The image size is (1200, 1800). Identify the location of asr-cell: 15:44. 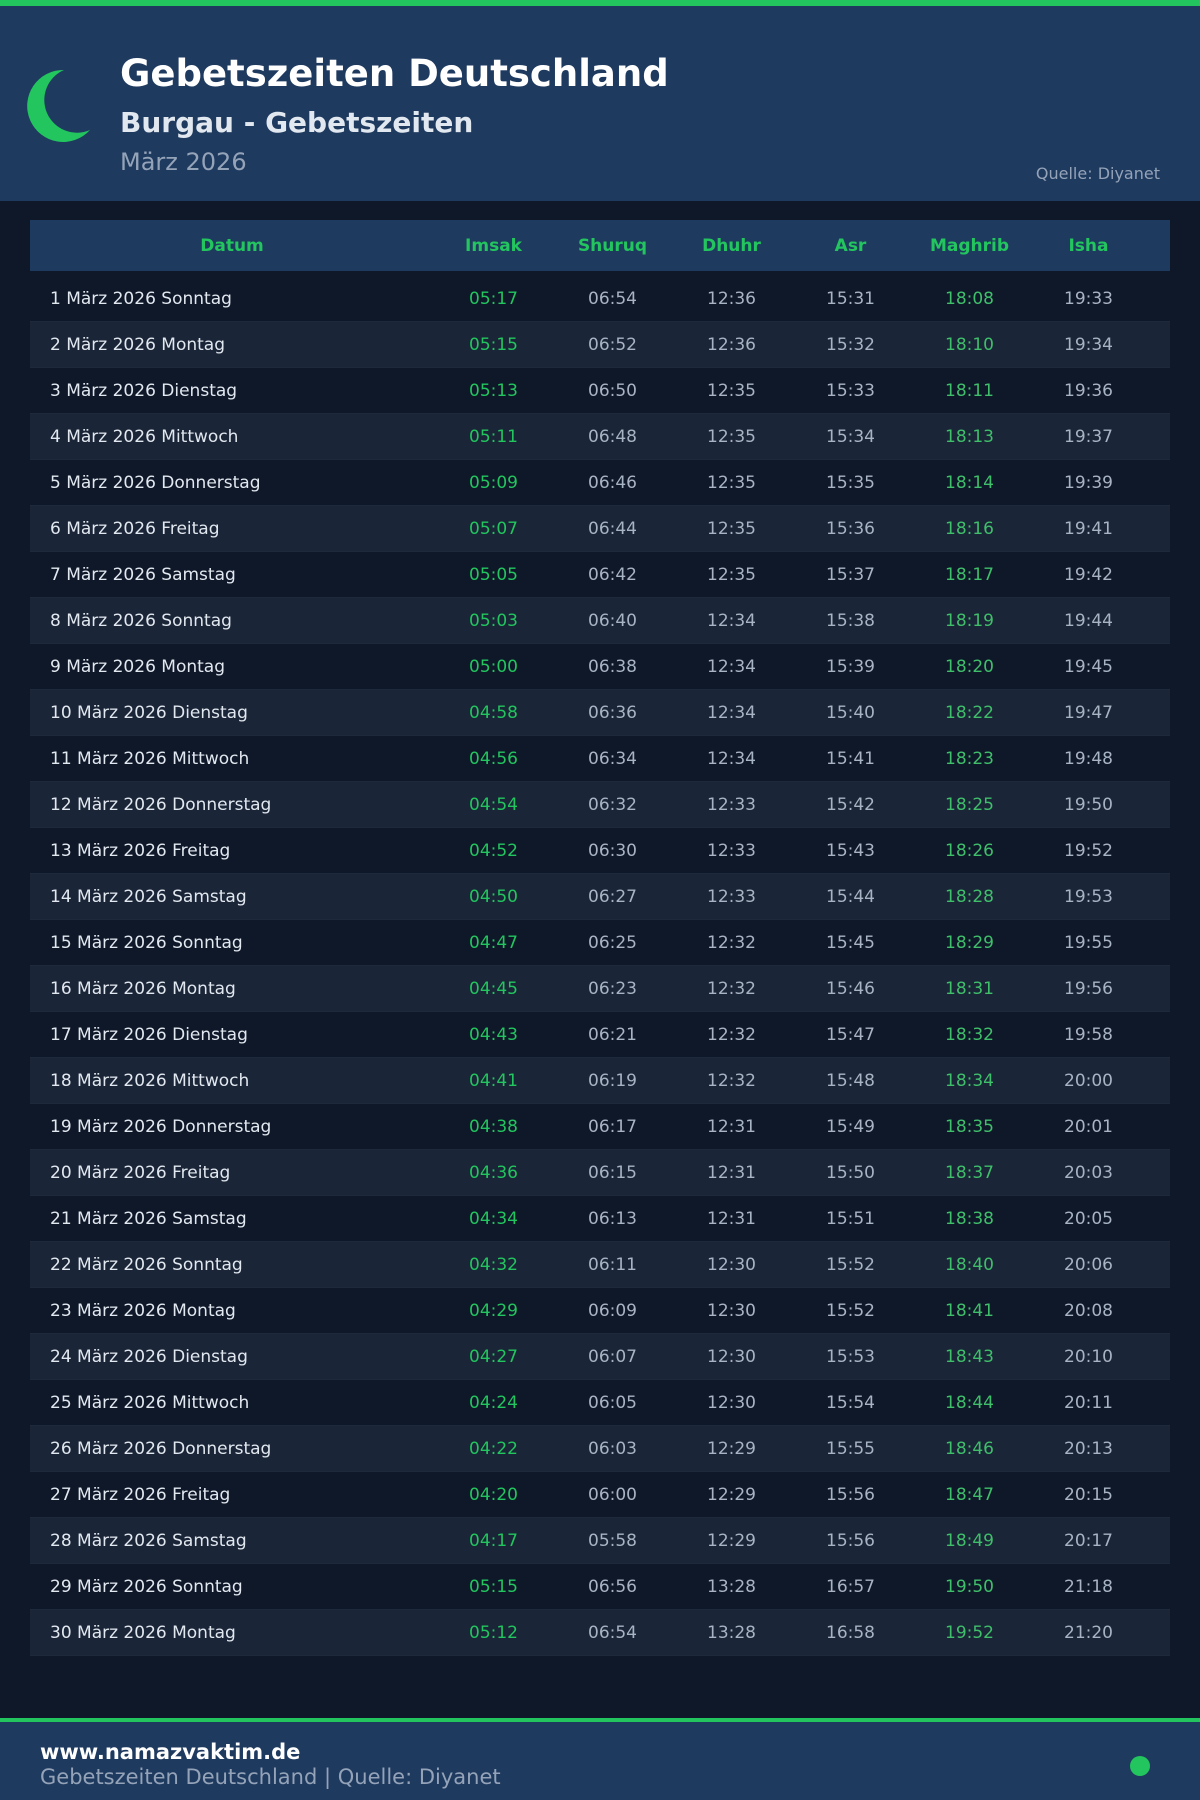
(850, 896).